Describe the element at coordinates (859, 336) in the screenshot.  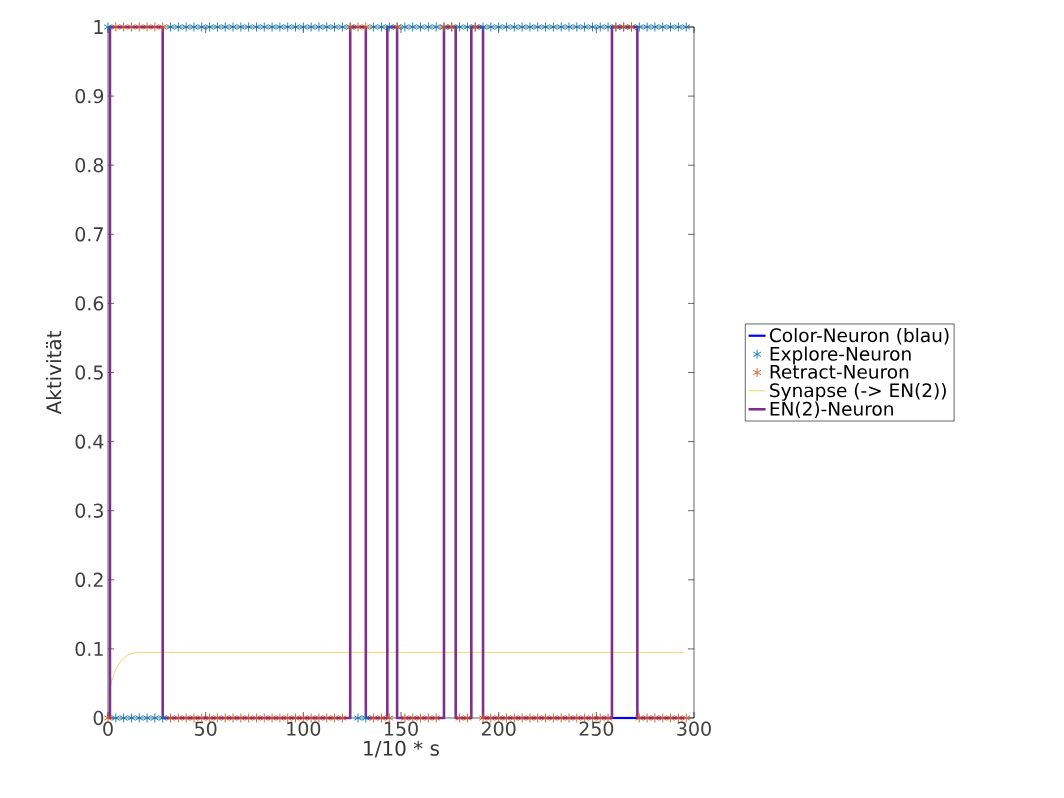
I see `legend-label: Color-Neuron (blau)` at that location.